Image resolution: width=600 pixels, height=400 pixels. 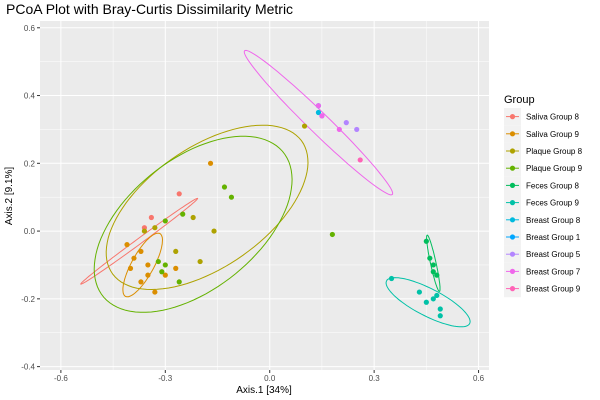 What do you see at coordinates (28, 367) in the screenshot?
I see `y-tick-label: -0.4` at bounding box center [28, 367].